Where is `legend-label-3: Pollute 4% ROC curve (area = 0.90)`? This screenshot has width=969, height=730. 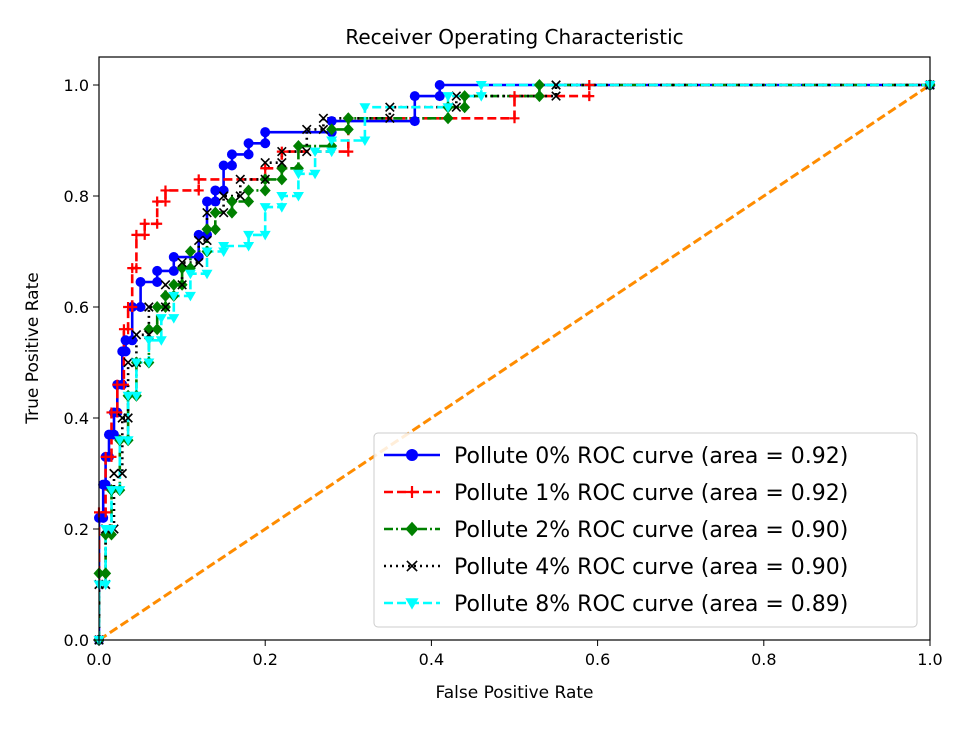 legend-label-3: Pollute 4% ROC curve (area = 0.90) is located at coordinates (651, 567).